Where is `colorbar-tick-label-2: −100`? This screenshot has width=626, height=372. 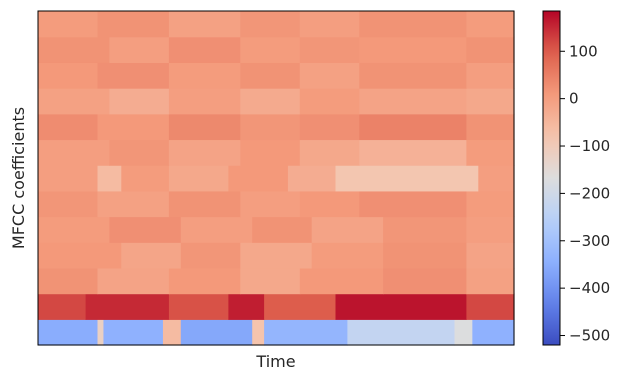 colorbar-tick-label-2: −100 is located at coordinates (589, 146).